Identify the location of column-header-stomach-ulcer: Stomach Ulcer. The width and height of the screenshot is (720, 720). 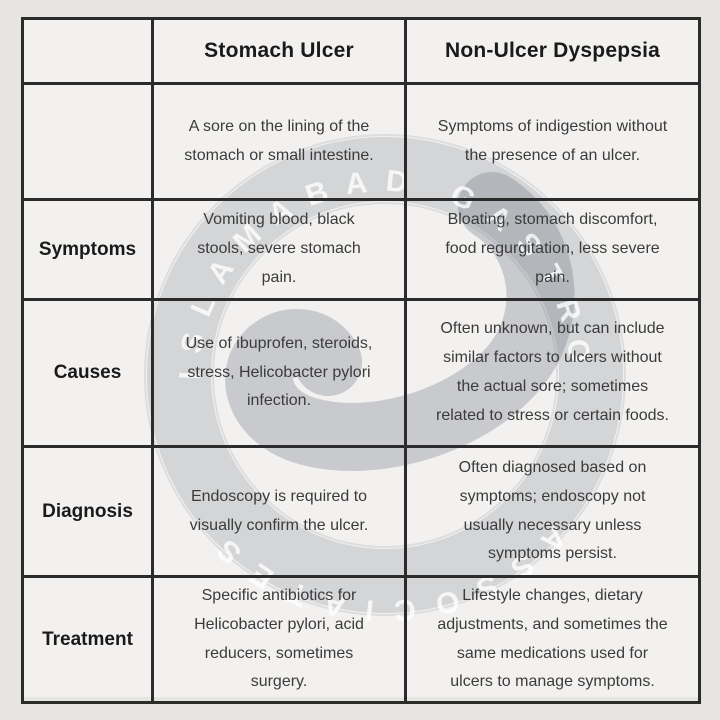
(279, 51).